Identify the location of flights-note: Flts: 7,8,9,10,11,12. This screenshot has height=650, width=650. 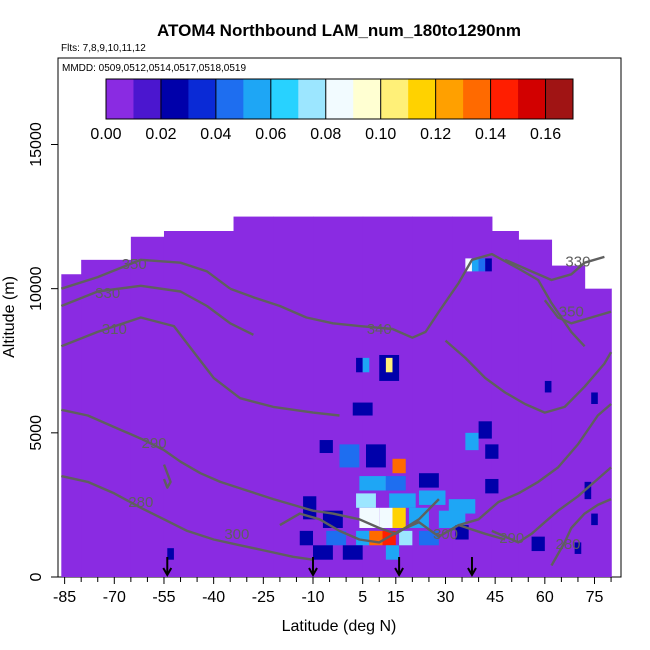
(103, 48).